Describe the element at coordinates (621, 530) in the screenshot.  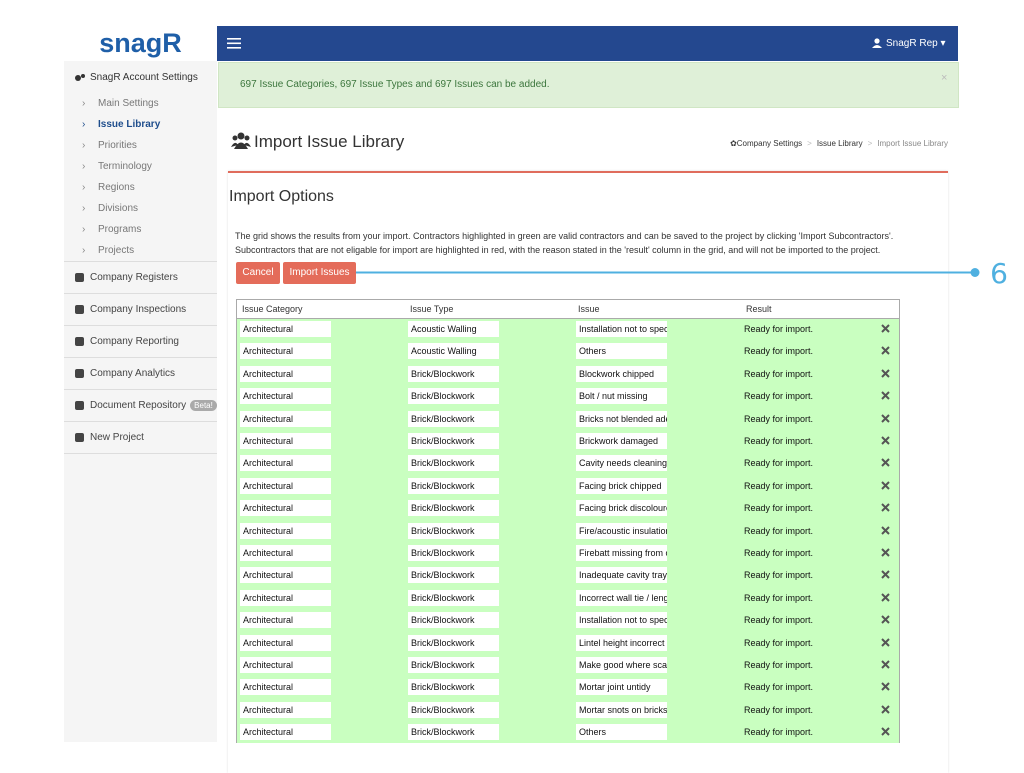
I see `cell-input: Fire/acoustic insulation` at that location.